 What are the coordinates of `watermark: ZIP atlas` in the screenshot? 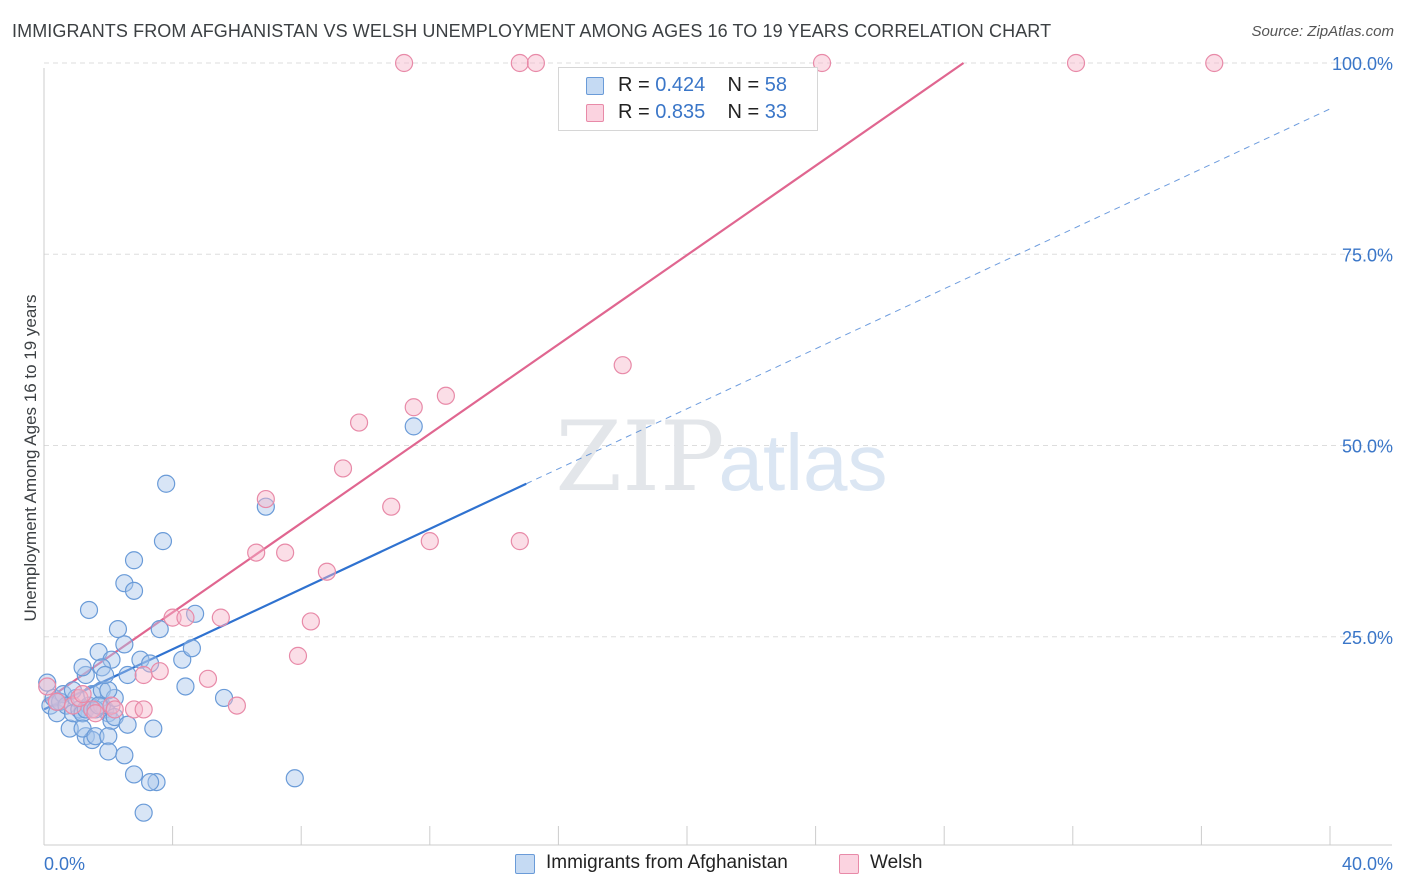 It's located at (721, 457).